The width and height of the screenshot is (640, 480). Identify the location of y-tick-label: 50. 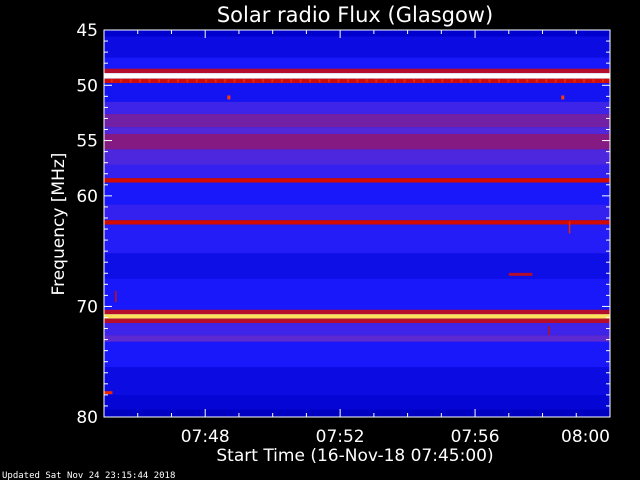
(87, 86).